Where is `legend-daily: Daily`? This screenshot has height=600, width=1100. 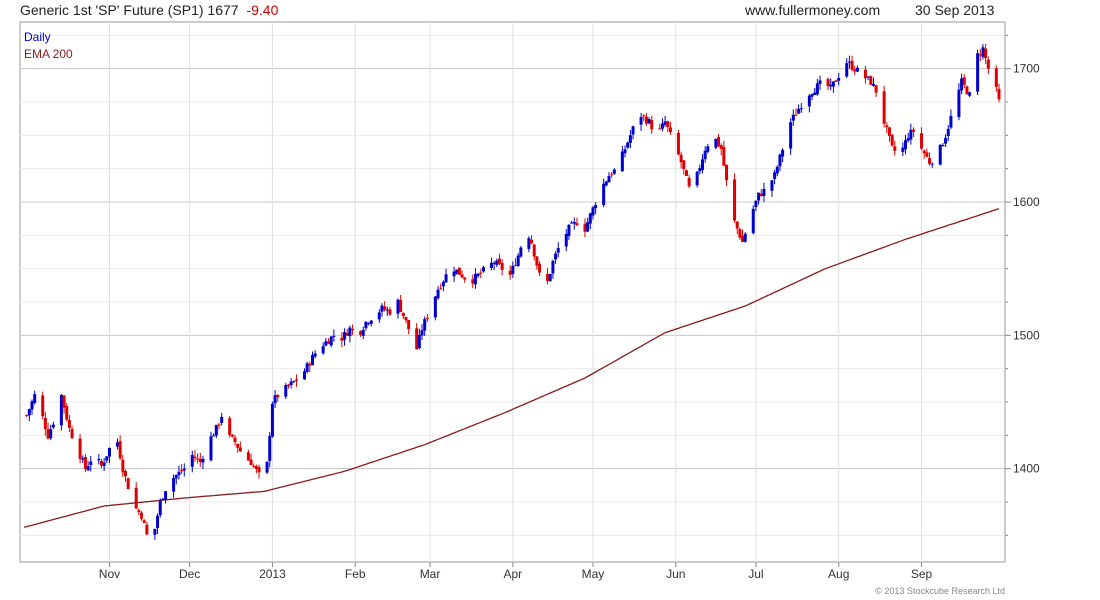 legend-daily: Daily is located at coordinates (37, 37).